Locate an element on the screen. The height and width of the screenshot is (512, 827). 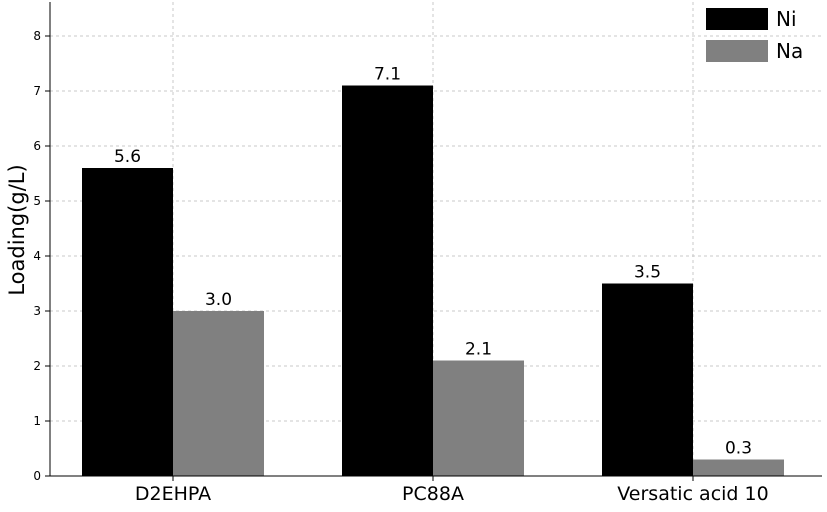
data-label: 7.1 is located at coordinates (387, 75).